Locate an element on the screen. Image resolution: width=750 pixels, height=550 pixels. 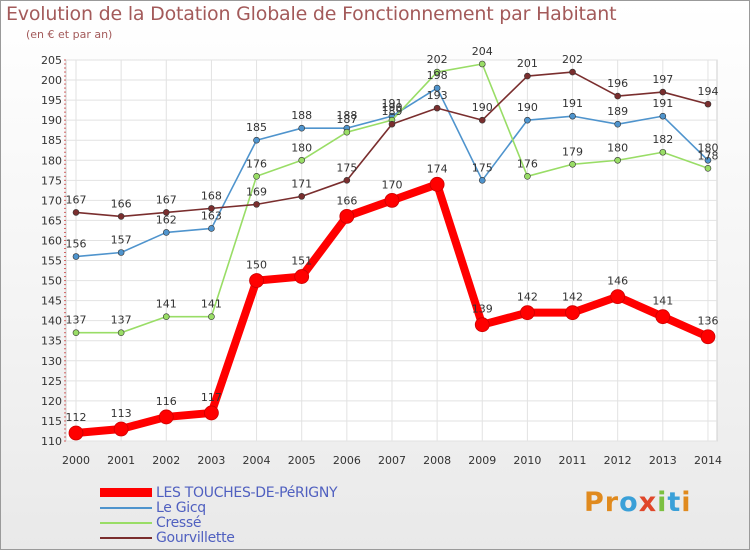
data-label-le-gicq: 175 is located at coordinates (482, 167).